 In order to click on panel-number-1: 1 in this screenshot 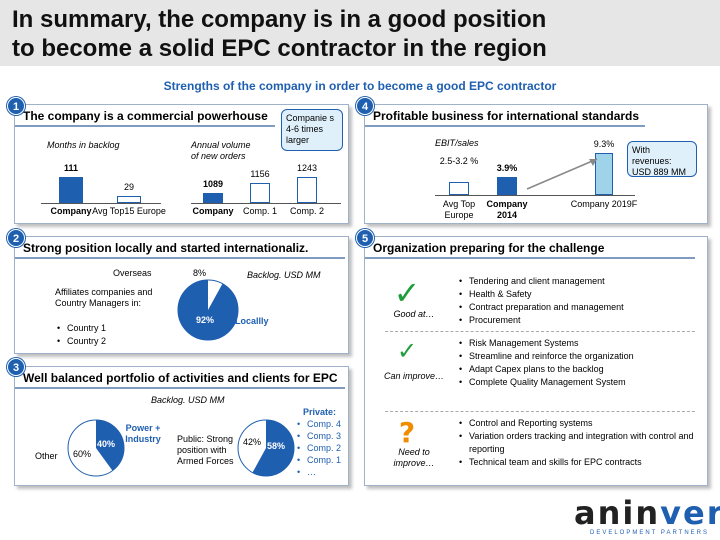, I will do `click(16, 106)`.